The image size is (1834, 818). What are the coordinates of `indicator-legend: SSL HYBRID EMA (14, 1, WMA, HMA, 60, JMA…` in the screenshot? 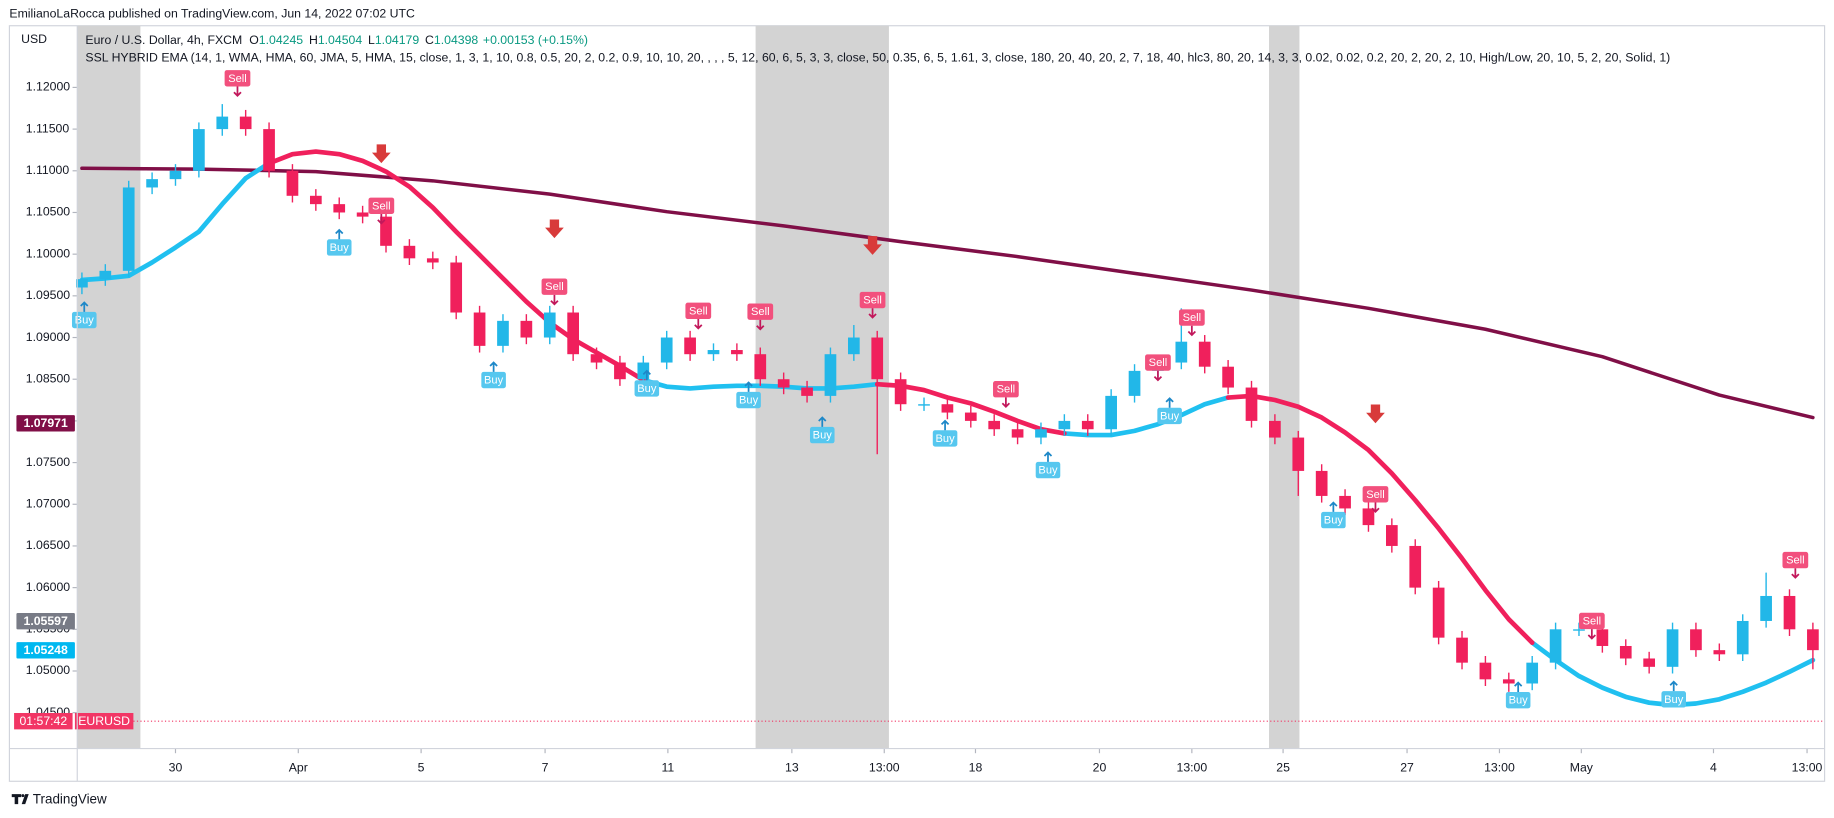 It's located at (877, 58).